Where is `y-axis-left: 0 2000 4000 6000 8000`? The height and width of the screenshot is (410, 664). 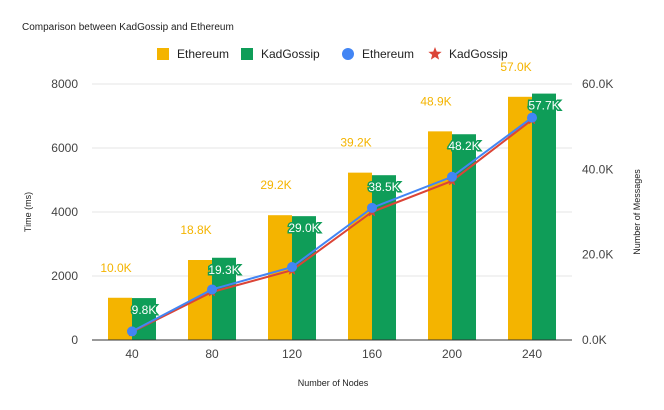
y-axis-left: 0 2000 4000 6000 8000 is located at coordinates (64, 212).